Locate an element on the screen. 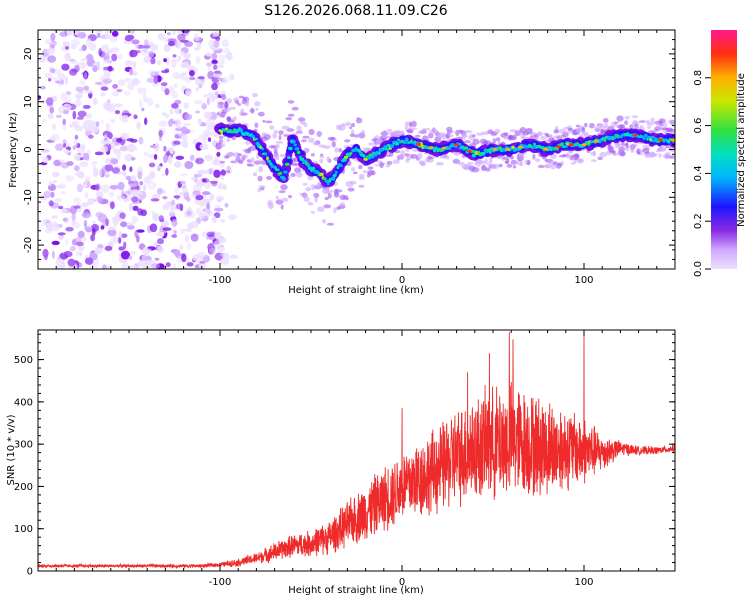 The height and width of the screenshot is (600, 750). spectrogram-x-axis-label: Height of straight line (km) is located at coordinates (356, 290).